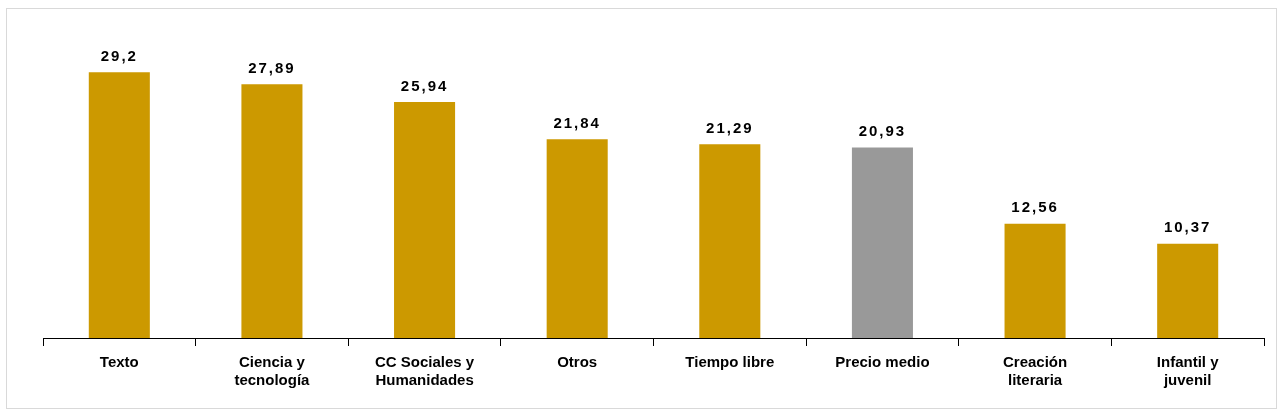 The image size is (1285, 419). Describe the element at coordinates (119, 55) in the screenshot. I see `data-label: 29,2` at that location.